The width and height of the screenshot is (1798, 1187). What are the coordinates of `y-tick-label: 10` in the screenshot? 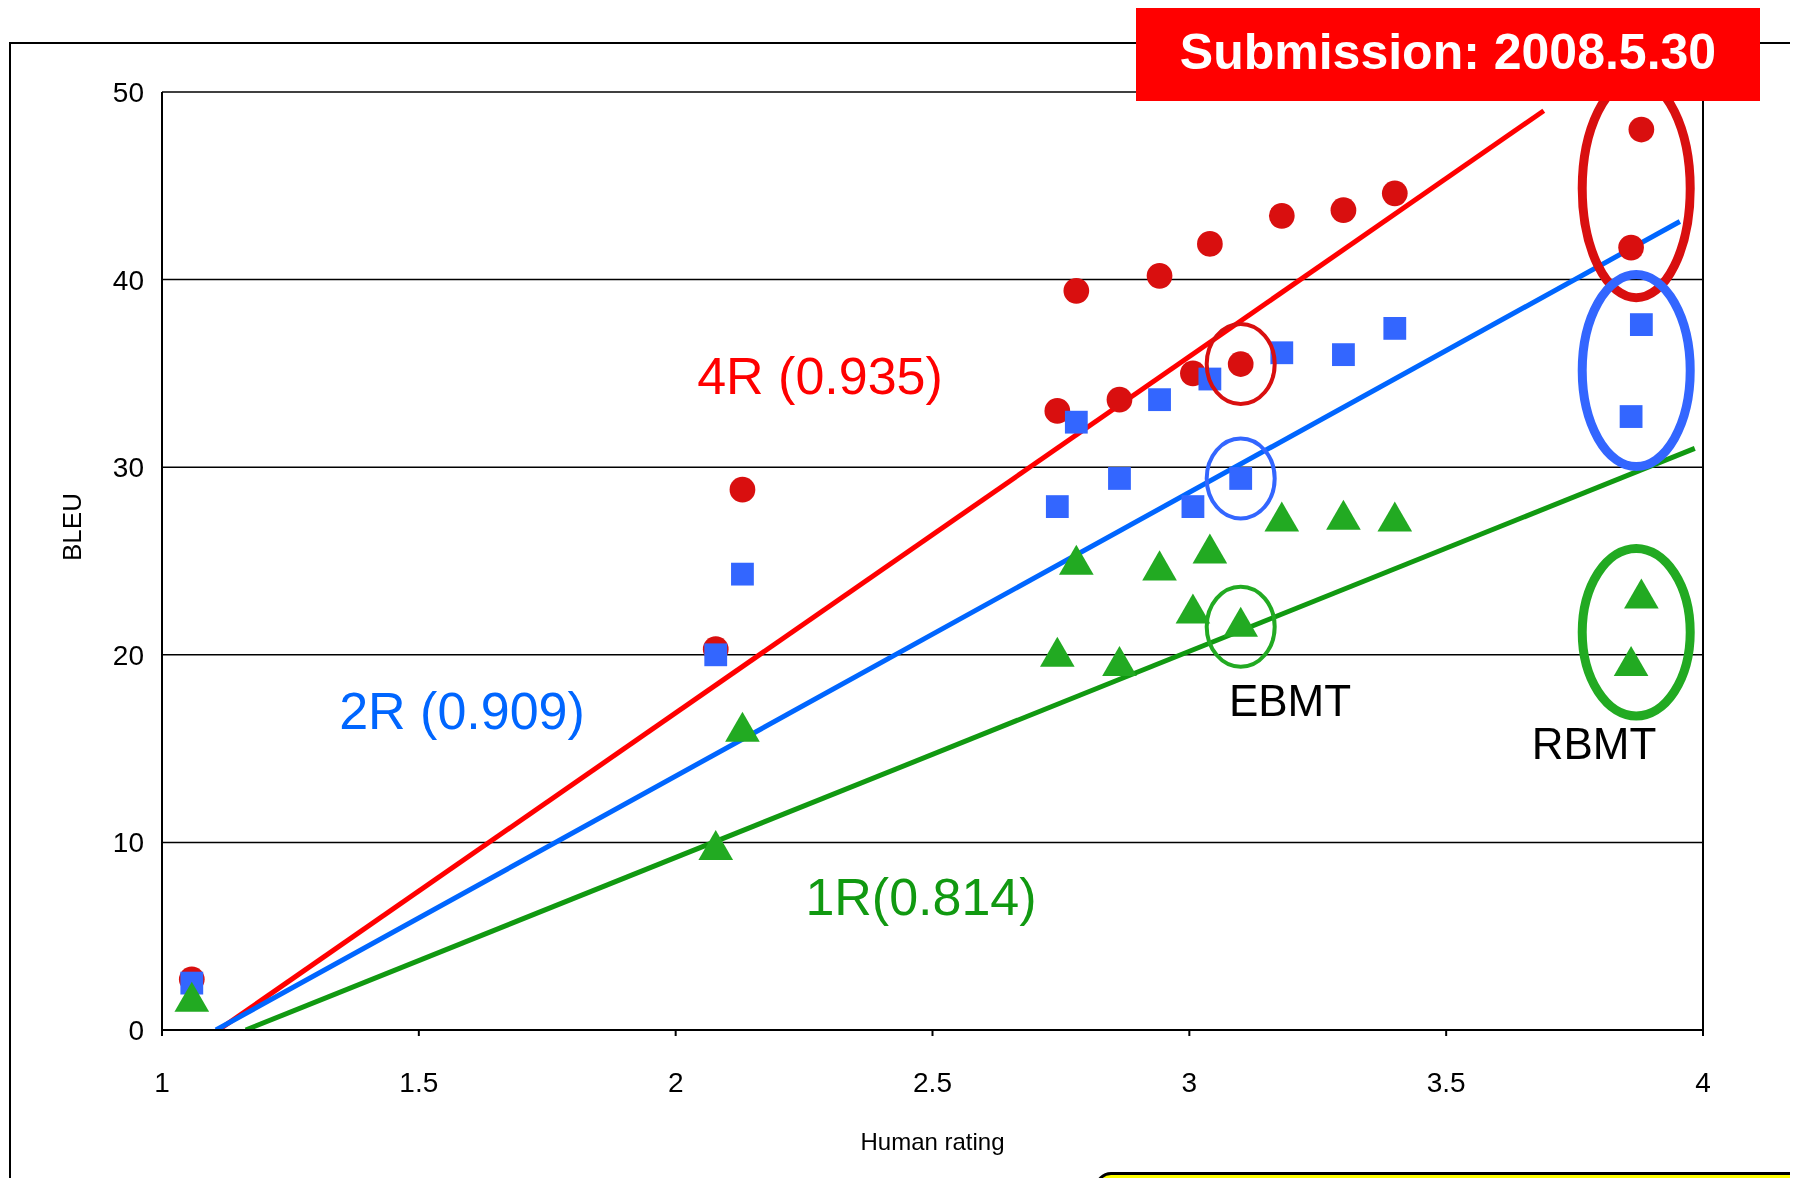 It's located at (128, 843).